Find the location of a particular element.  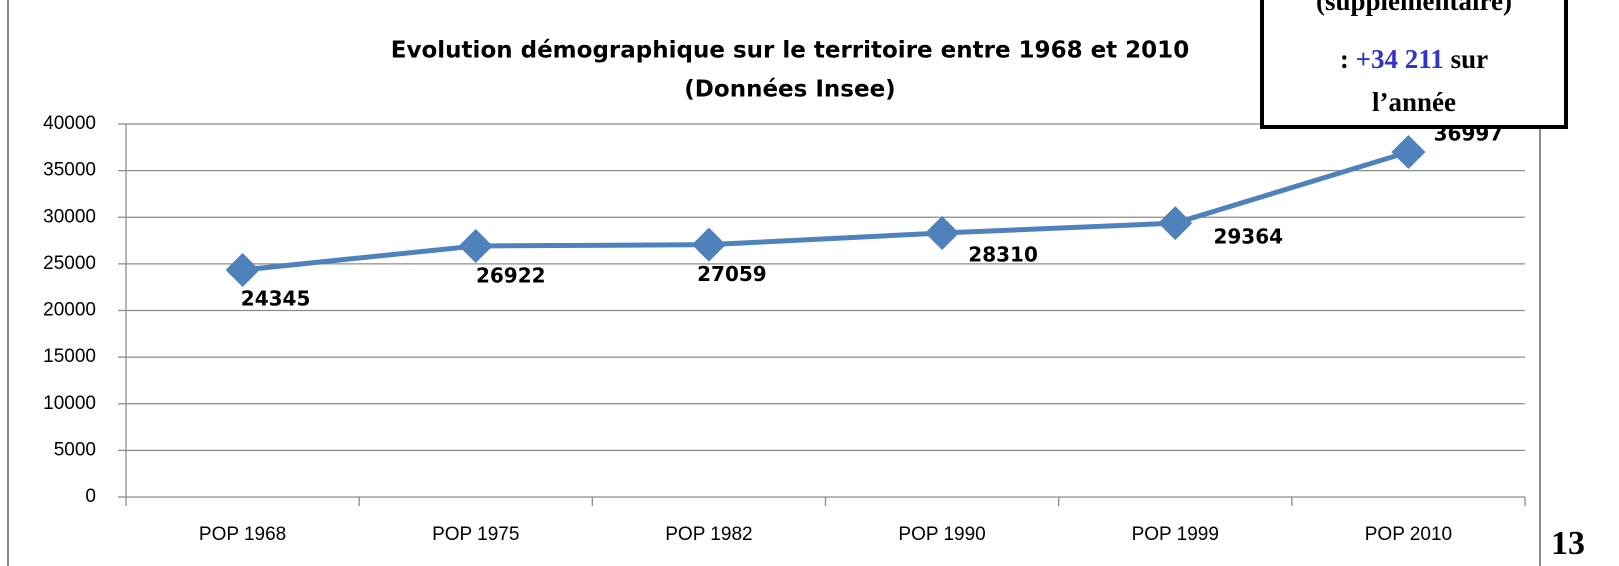

x-tick-label: POP 2010 is located at coordinates (1408, 534).